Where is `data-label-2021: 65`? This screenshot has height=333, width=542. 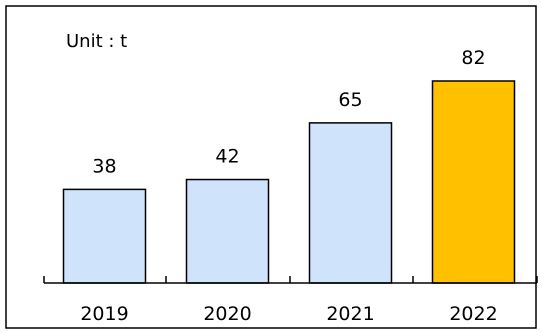
data-label-2021: 65 is located at coordinates (350, 100).